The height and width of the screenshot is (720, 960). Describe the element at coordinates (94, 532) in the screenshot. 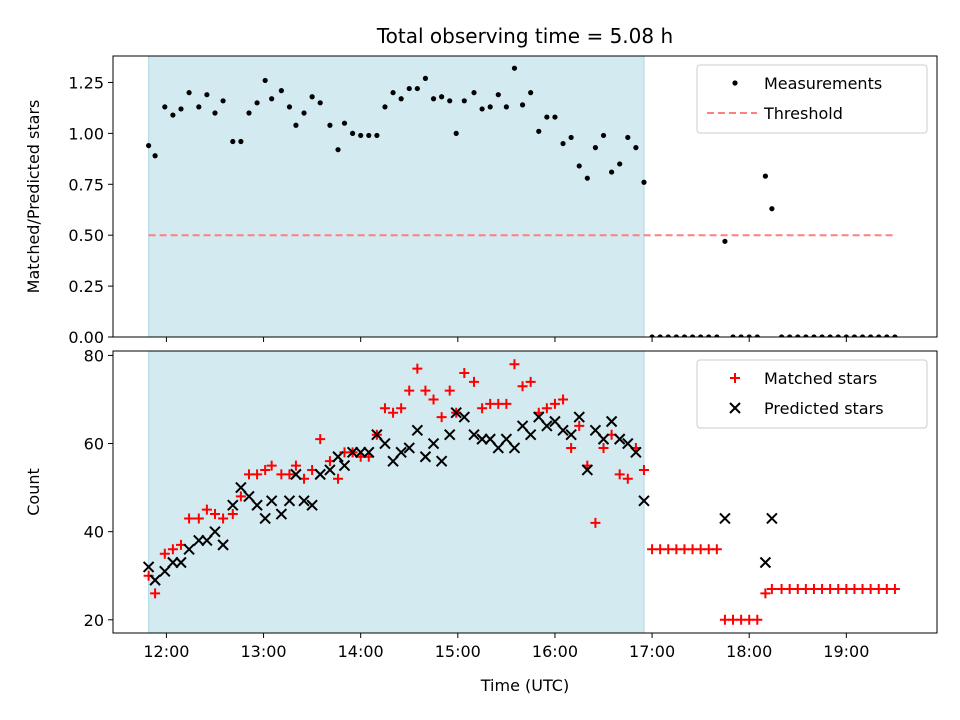

I see `y-tick-label: 40` at that location.